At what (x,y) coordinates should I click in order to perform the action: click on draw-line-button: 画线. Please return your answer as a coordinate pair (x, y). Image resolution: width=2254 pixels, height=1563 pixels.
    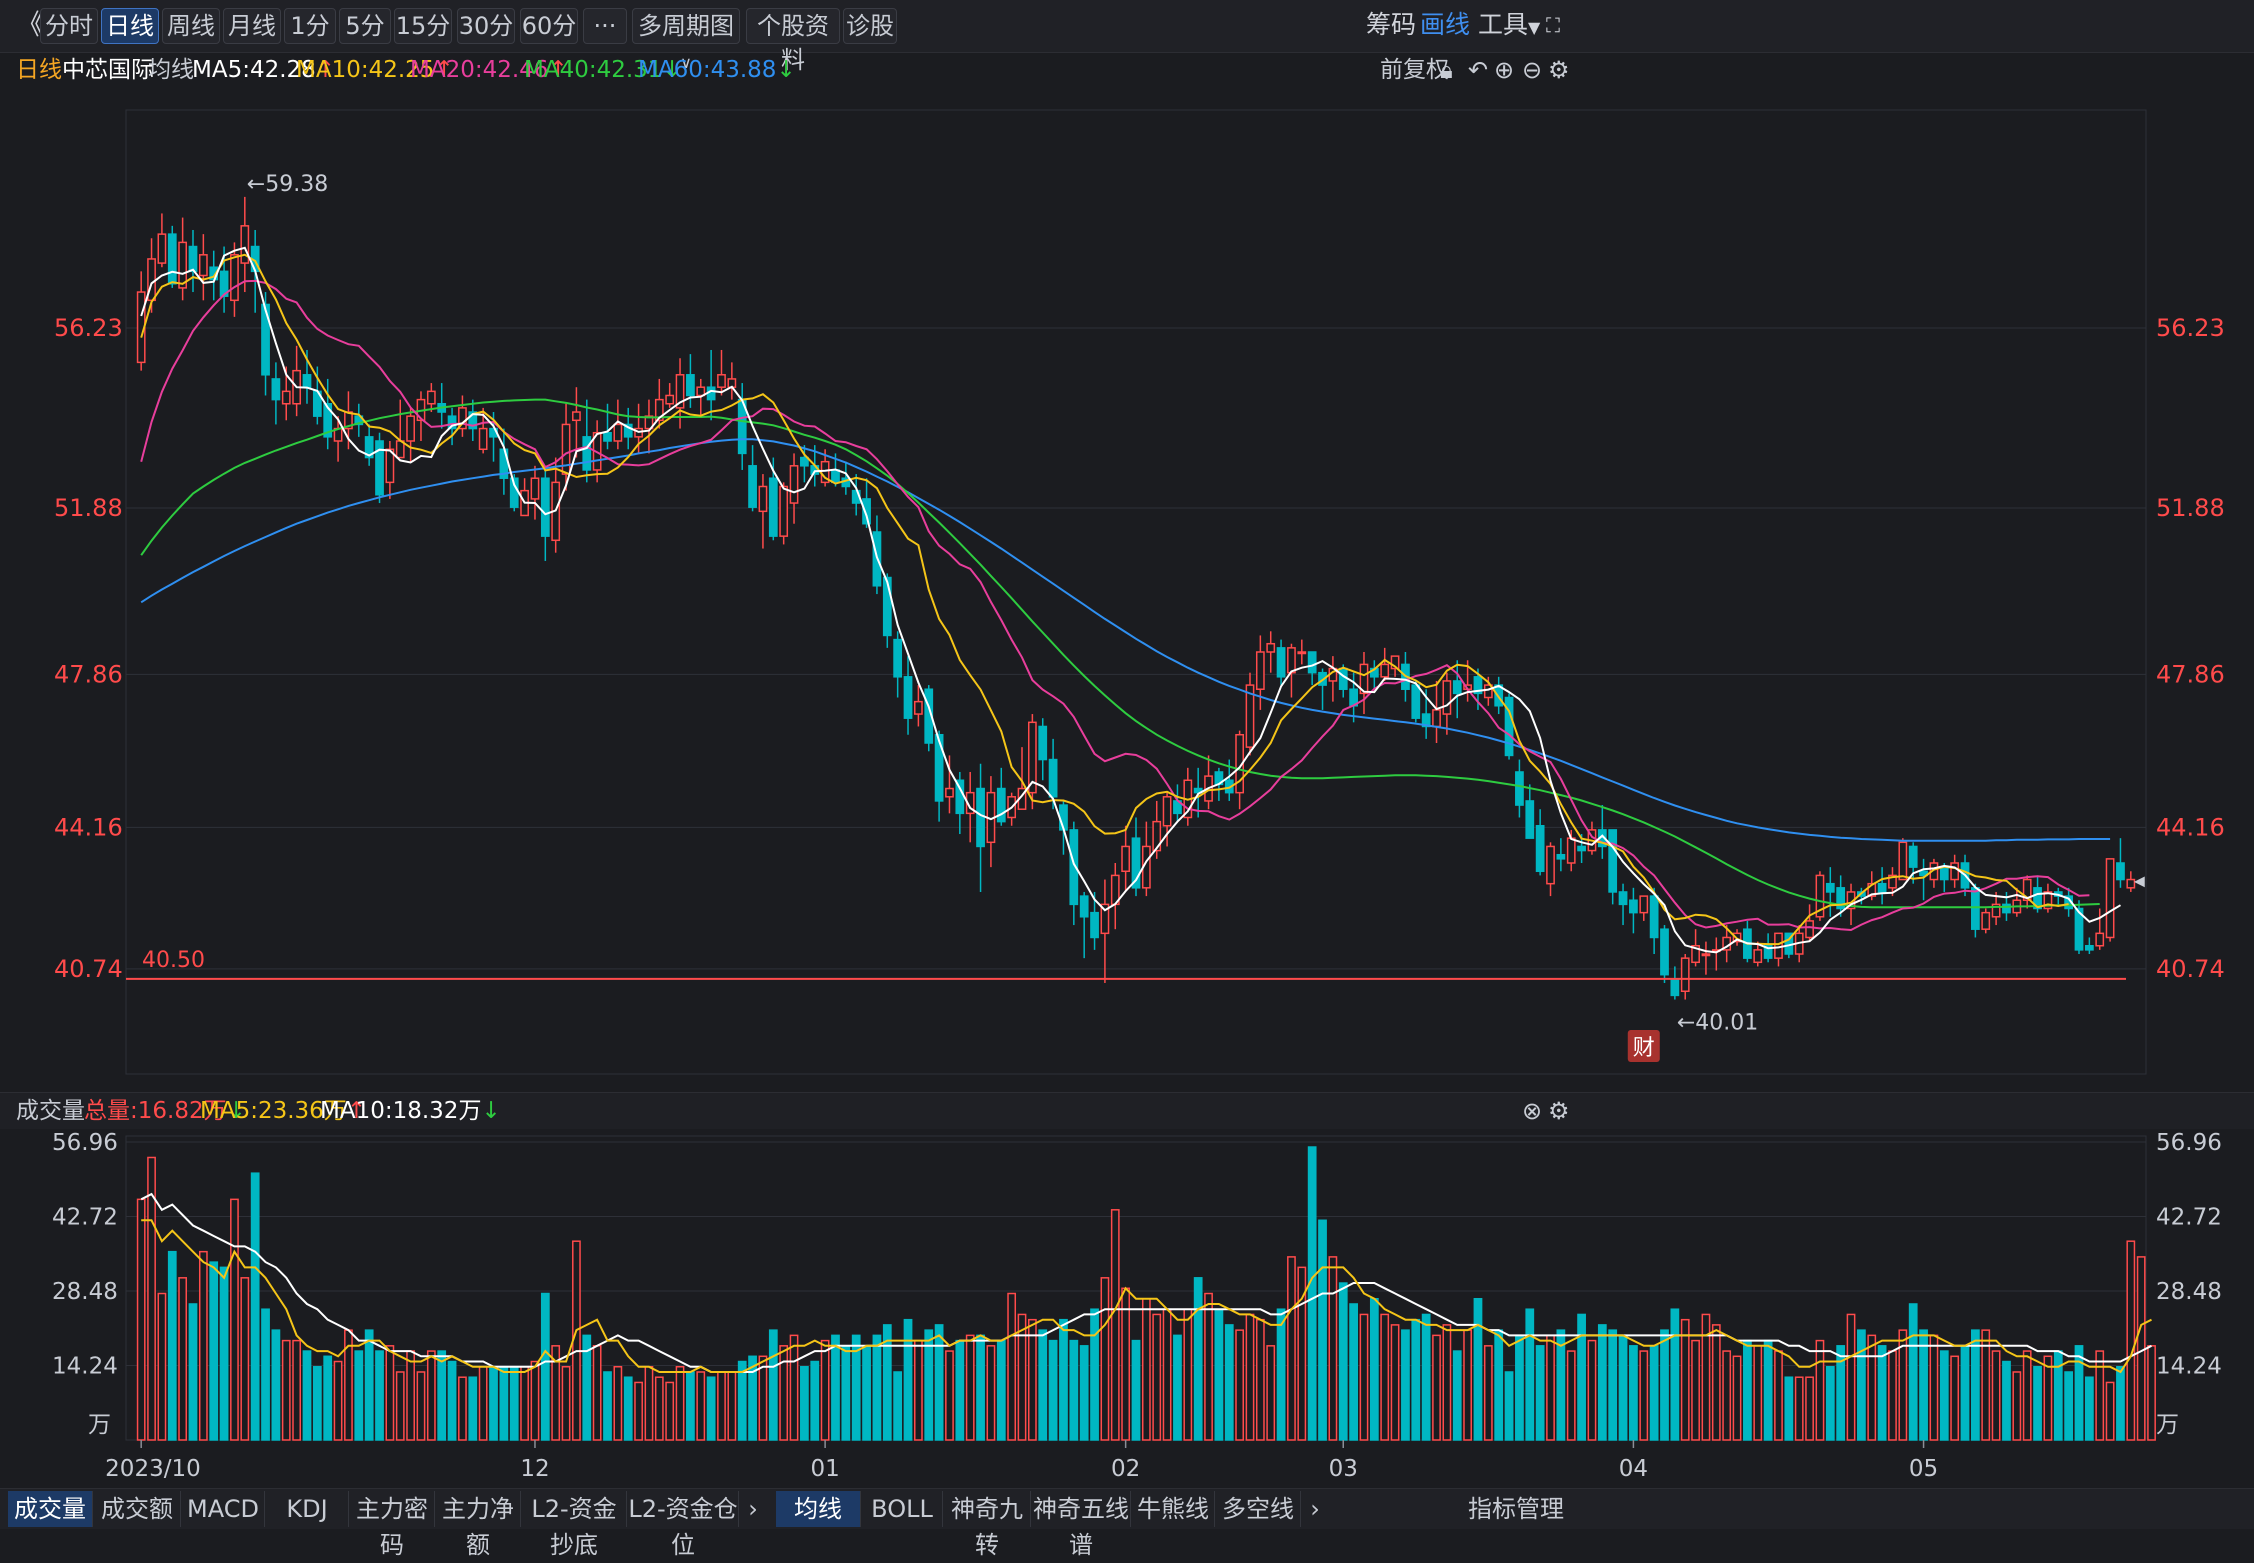
    Looking at the image, I should click on (1445, 24).